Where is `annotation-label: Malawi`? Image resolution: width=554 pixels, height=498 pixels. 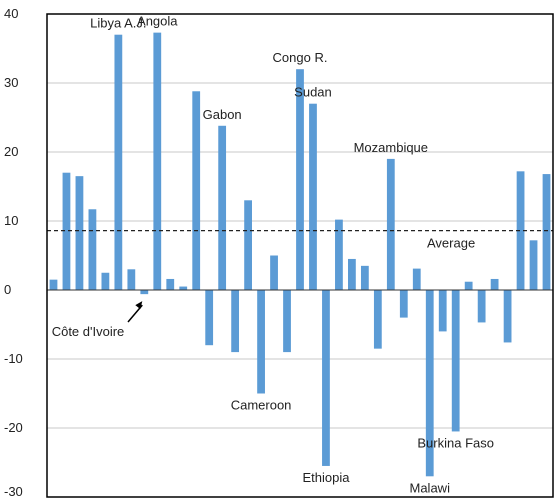
annotation-label: Malawi is located at coordinates (430, 487).